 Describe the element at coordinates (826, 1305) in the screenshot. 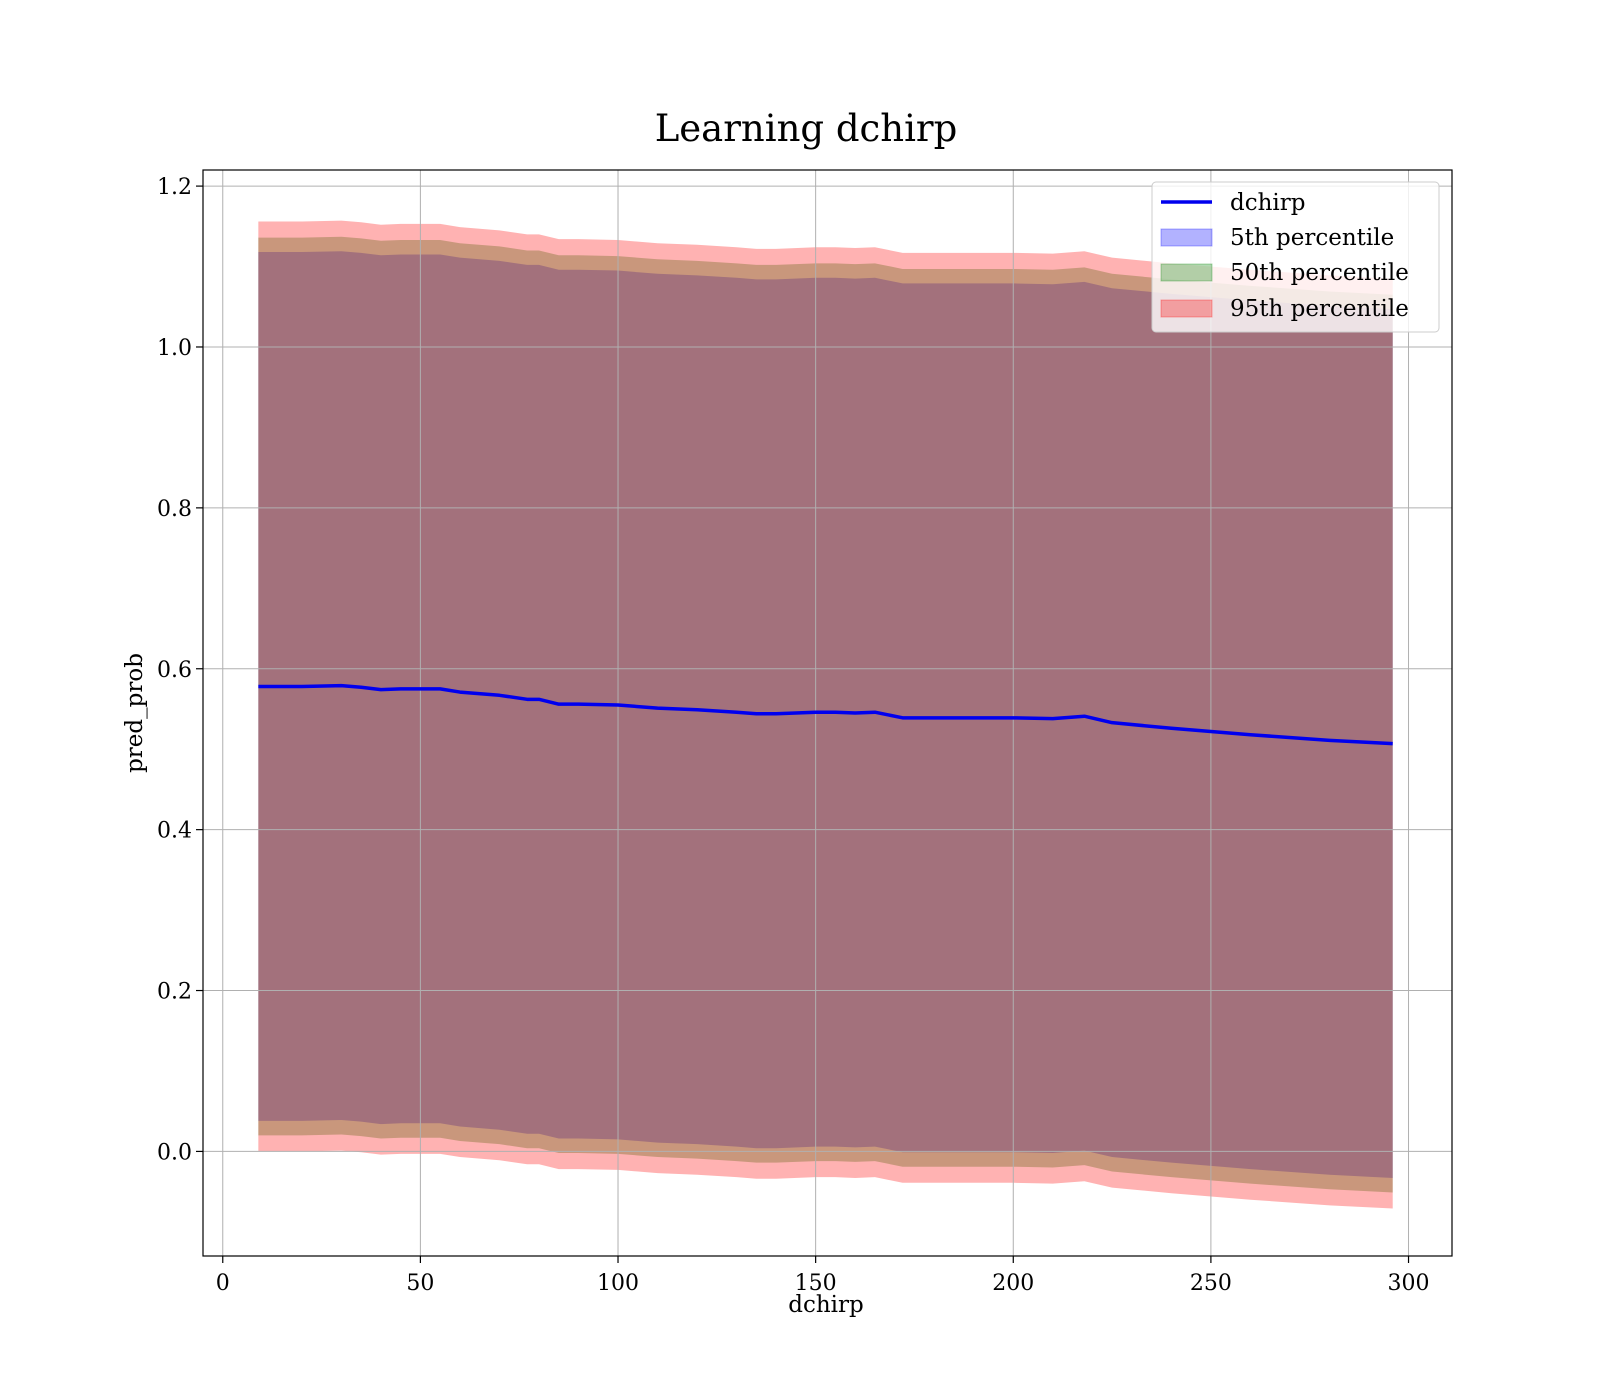

I see `x-axis-label: dchirp` at that location.